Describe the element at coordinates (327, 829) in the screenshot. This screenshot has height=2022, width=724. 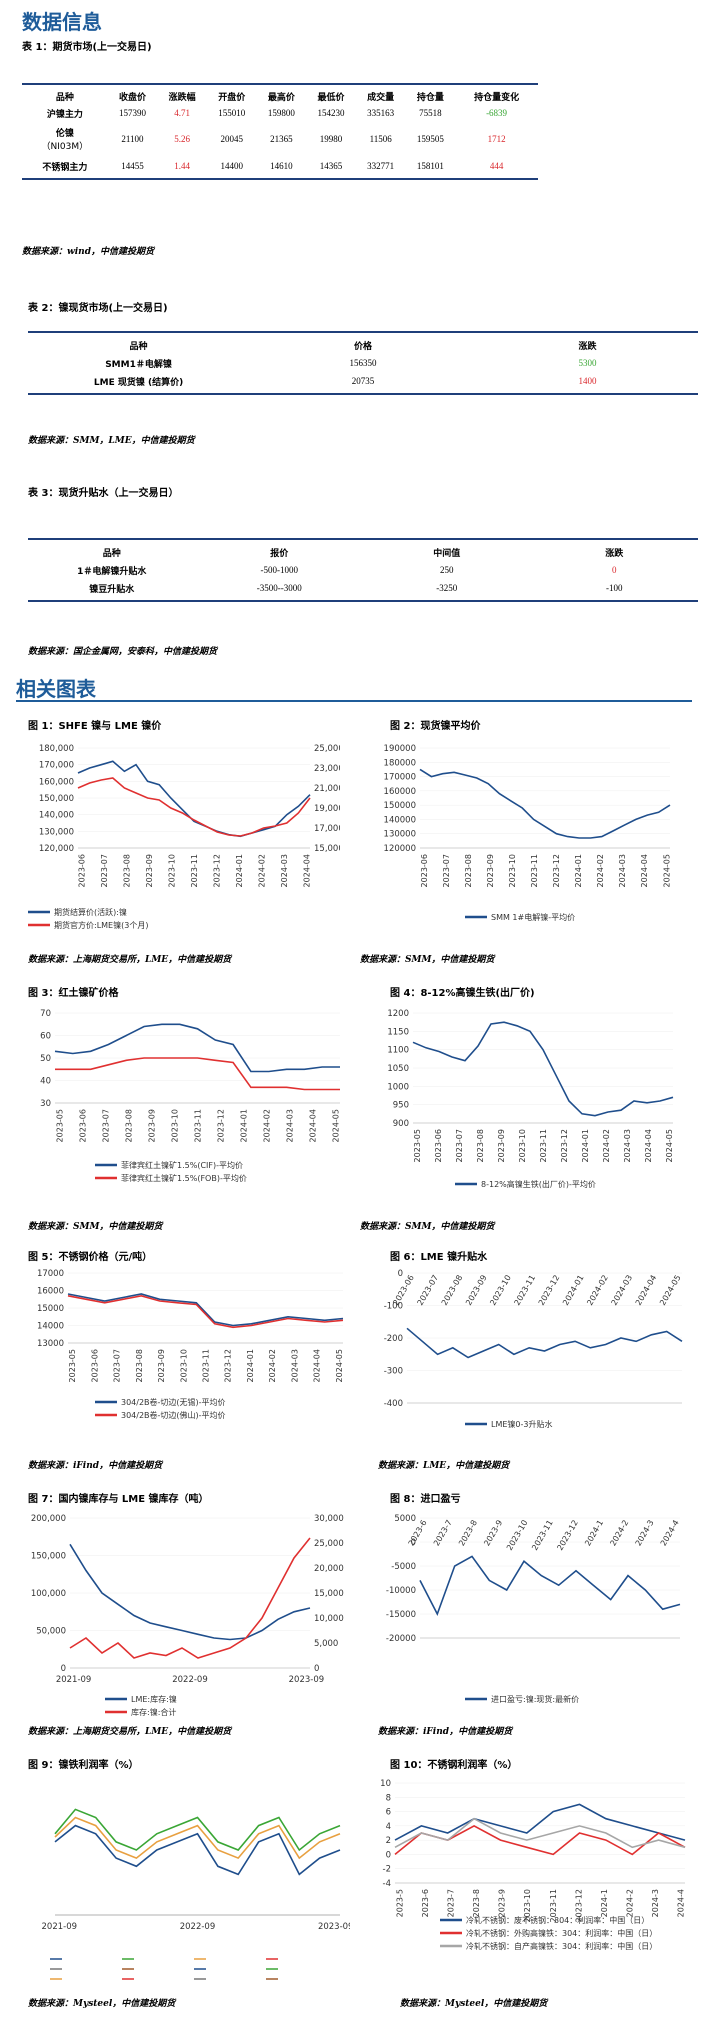
I see `y-tick-label-right: 17,000` at that location.